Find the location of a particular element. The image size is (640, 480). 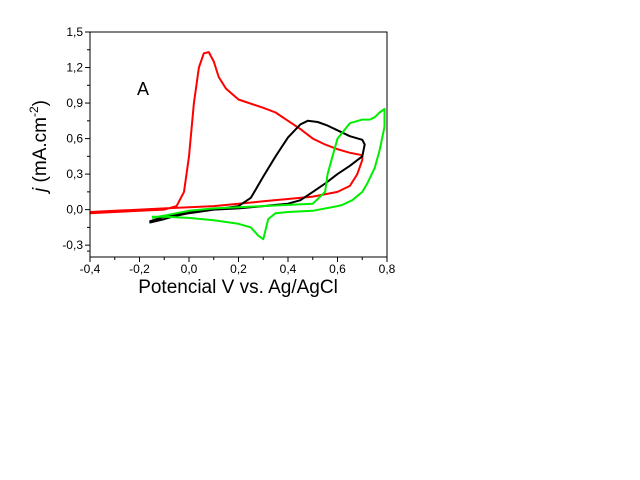

x-tick-label: 0,4 is located at coordinates (288, 269).